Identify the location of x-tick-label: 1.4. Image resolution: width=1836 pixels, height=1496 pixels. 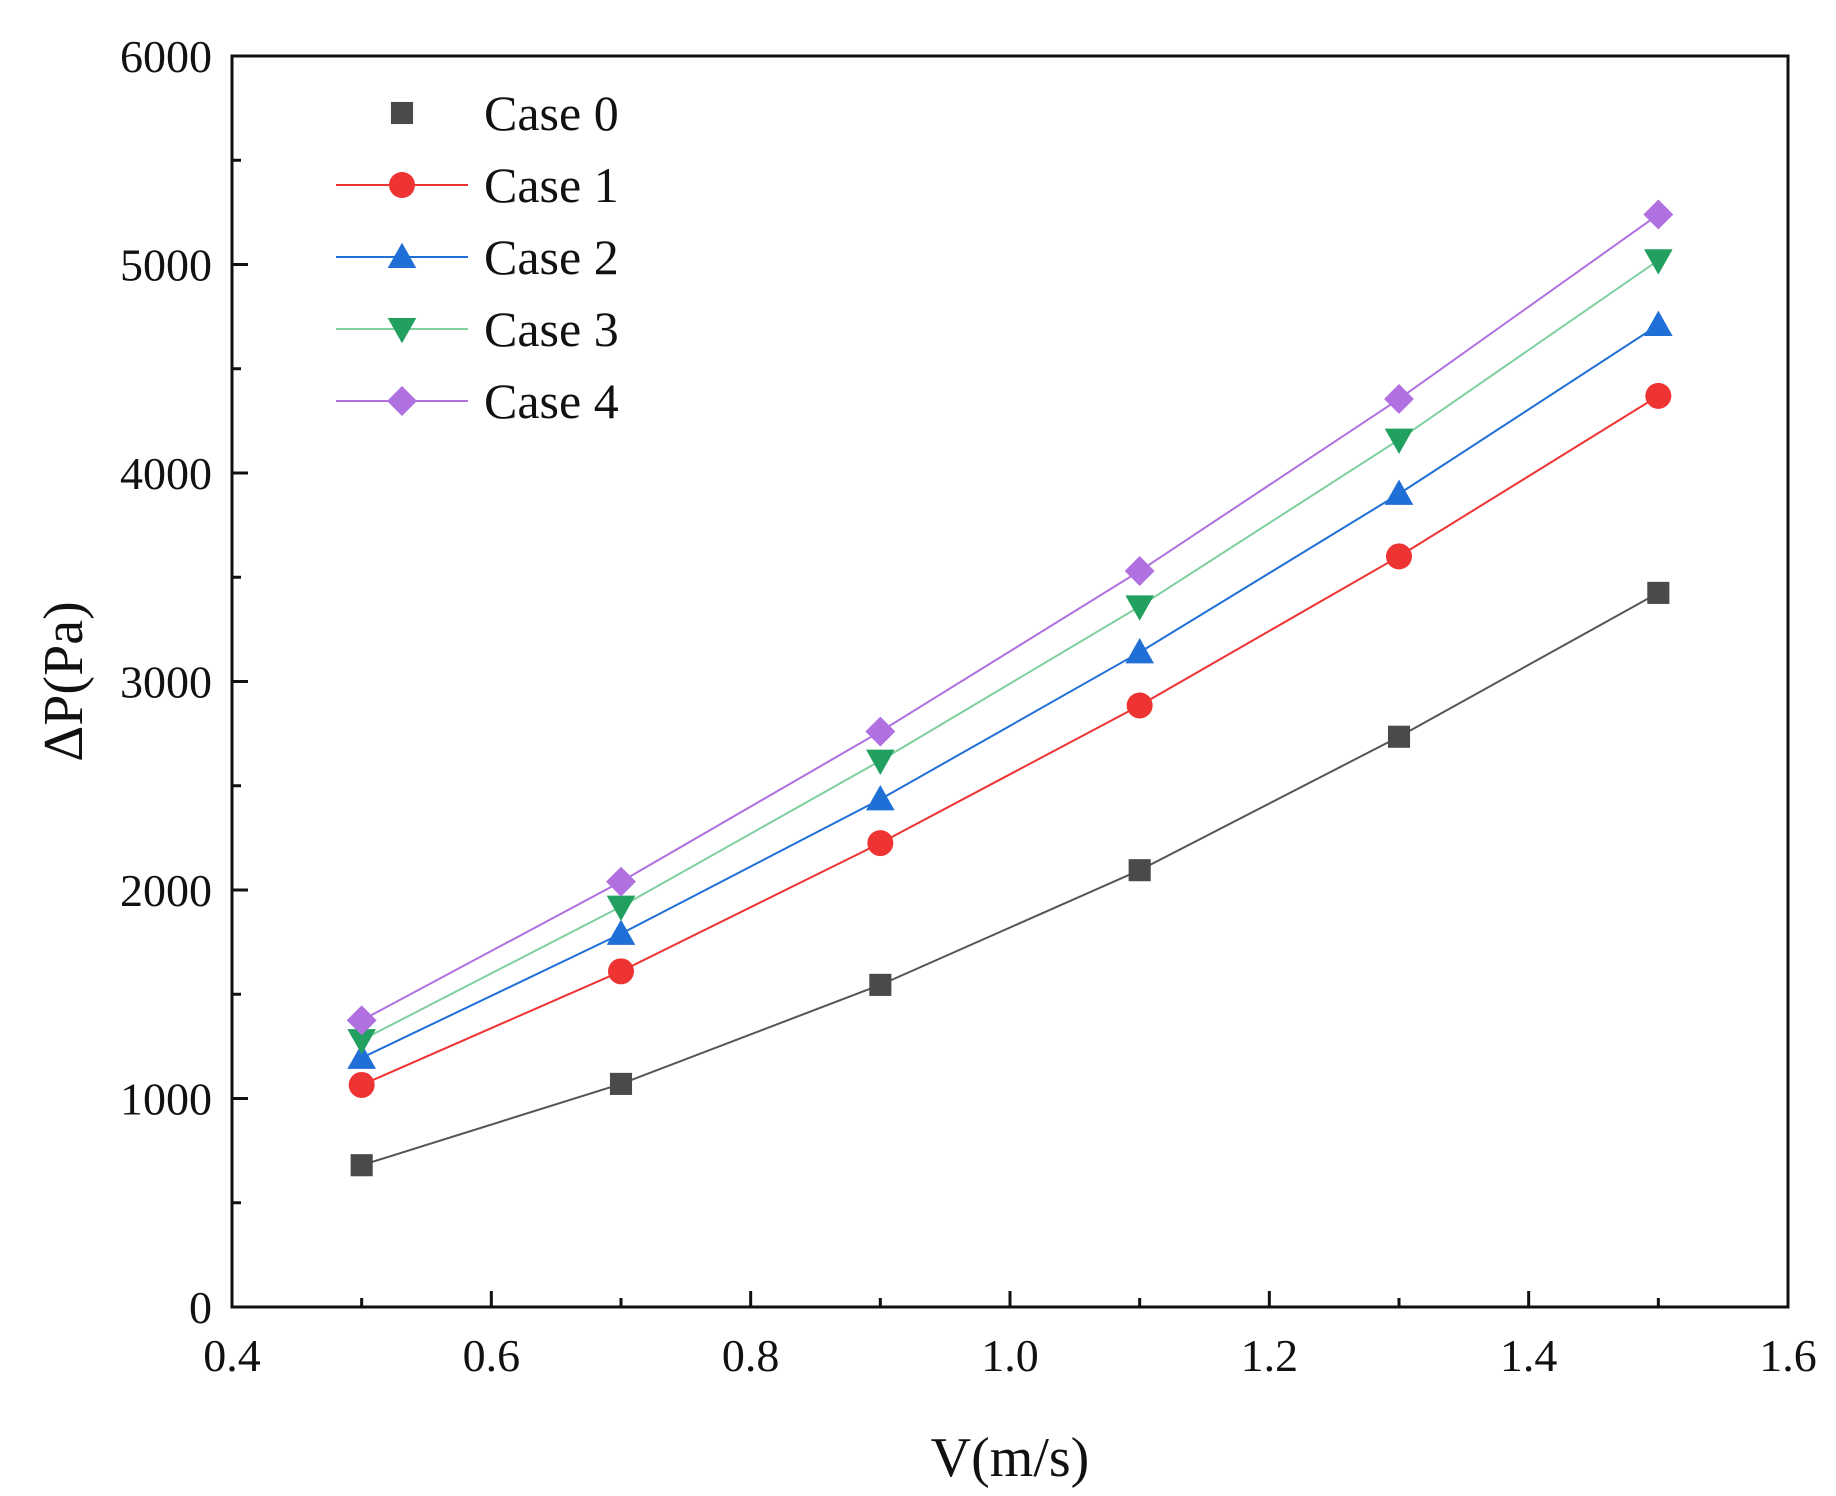
(1529, 1355).